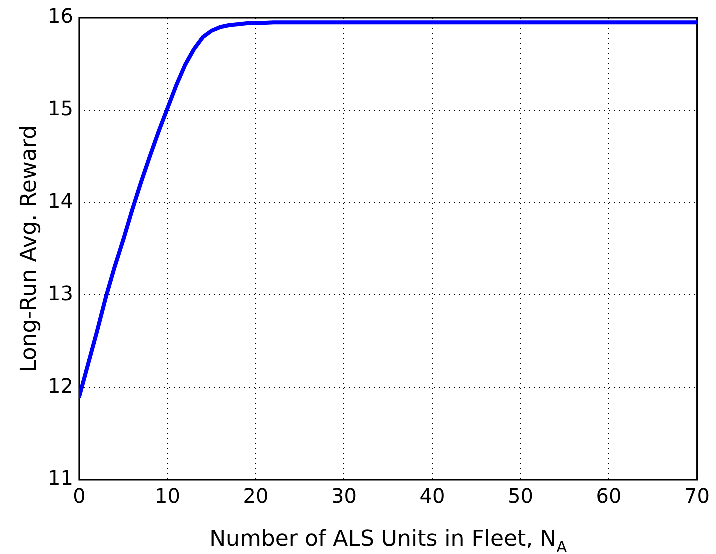 The height and width of the screenshot is (554, 716). What do you see at coordinates (609, 496) in the screenshot?
I see `x-tick-label: 60` at bounding box center [609, 496].